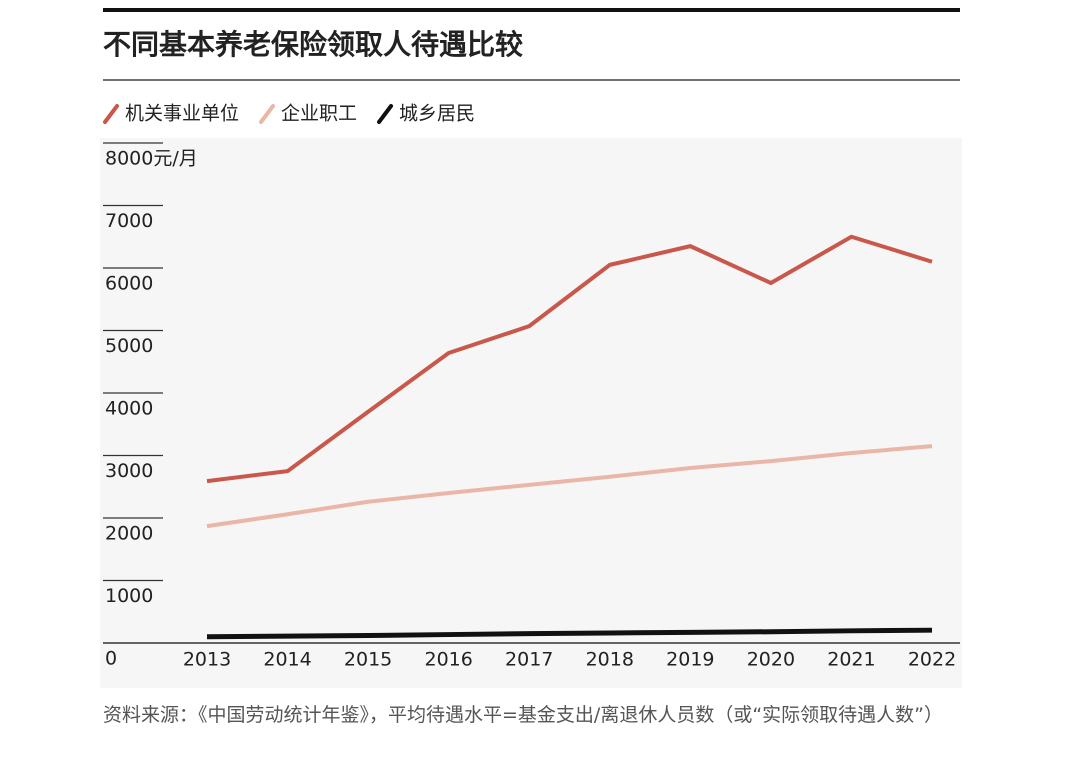  What do you see at coordinates (529, 660) in the screenshot?
I see `x-tick-label: 2017` at bounding box center [529, 660].